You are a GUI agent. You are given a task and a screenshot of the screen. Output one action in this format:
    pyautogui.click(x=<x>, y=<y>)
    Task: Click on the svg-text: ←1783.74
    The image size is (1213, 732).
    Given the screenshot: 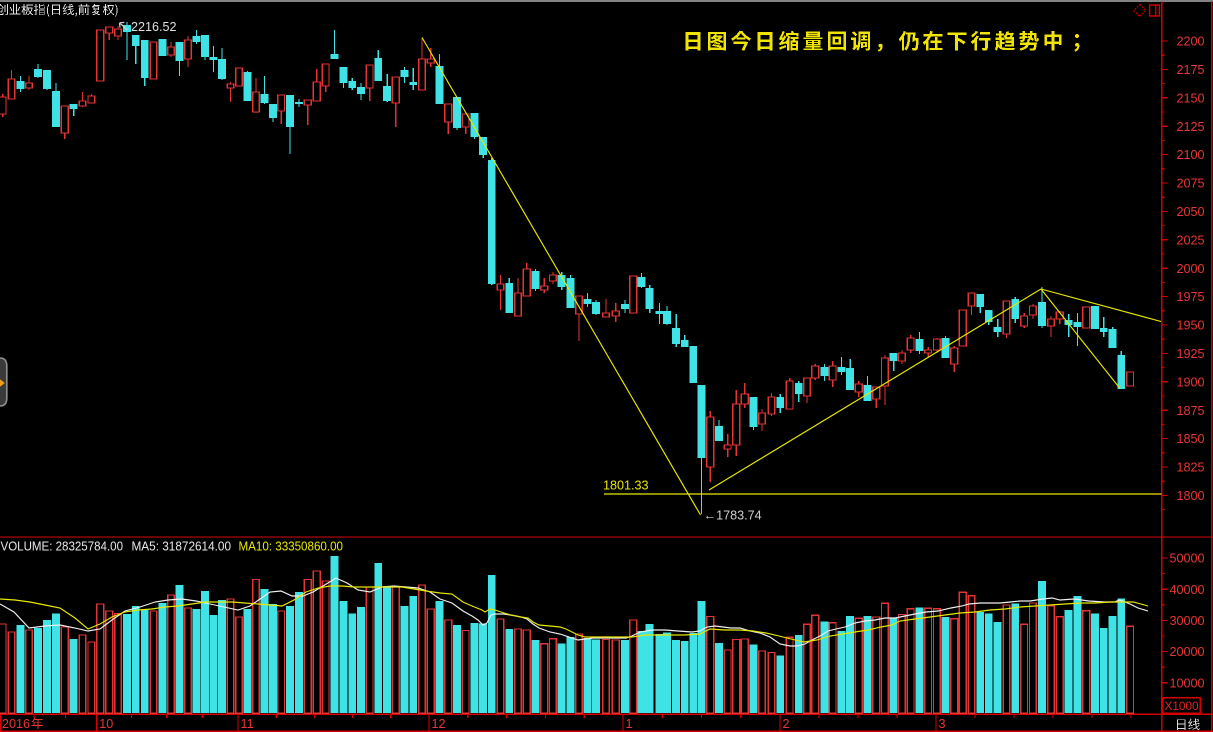 What is the action you would take?
    pyautogui.click(x=733, y=516)
    